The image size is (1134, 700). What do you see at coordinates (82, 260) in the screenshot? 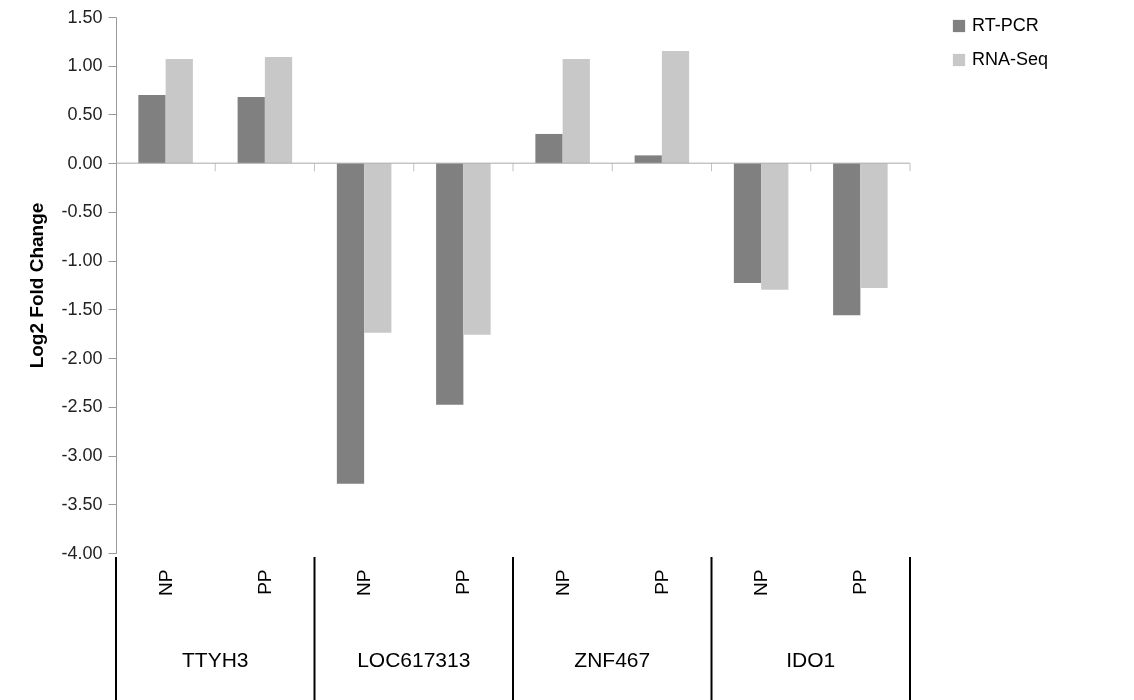
I see `y-tick-label: -1.00` at bounding box center [82, 260].